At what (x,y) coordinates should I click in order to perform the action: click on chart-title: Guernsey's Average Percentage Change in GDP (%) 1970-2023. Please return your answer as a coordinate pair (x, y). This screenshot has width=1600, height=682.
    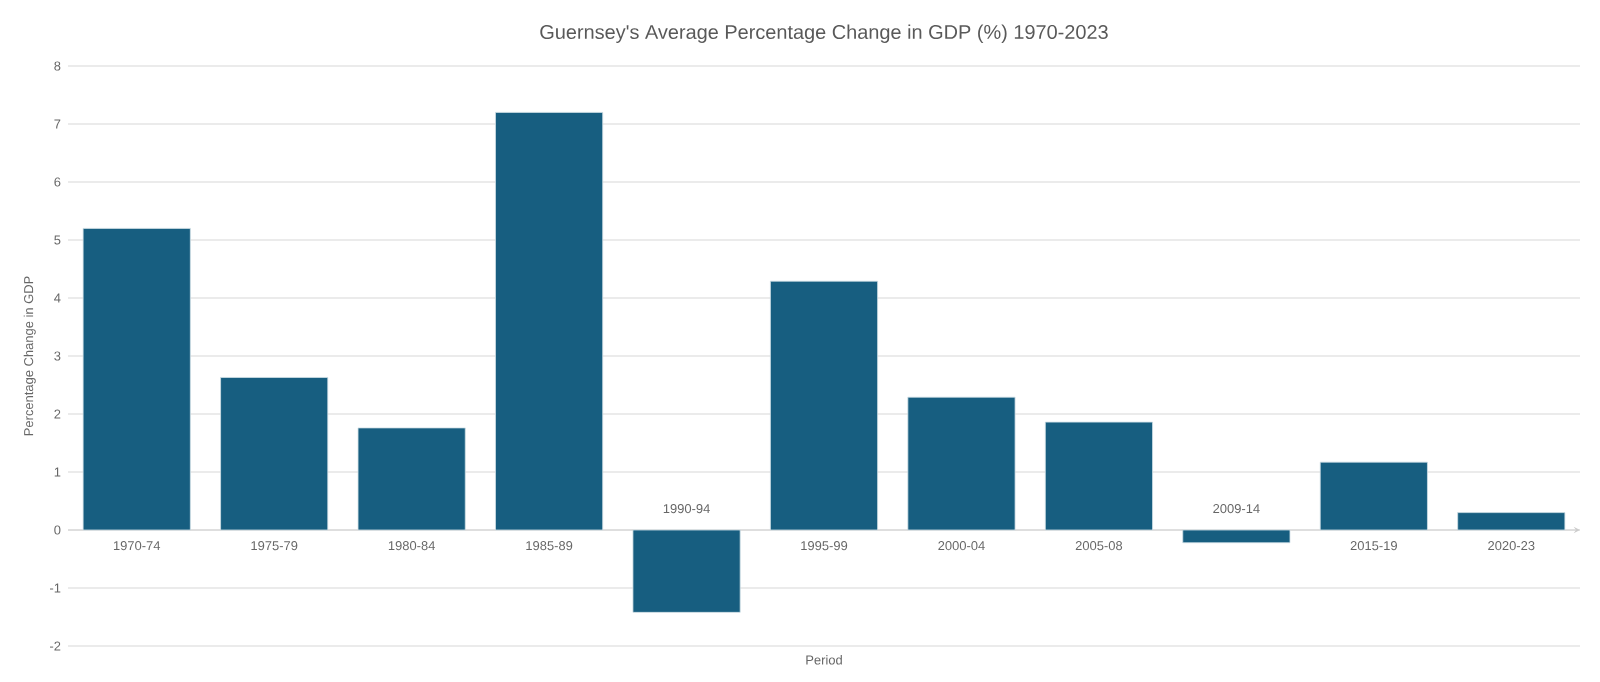
    Looking at the image, I should click on (824, 33).